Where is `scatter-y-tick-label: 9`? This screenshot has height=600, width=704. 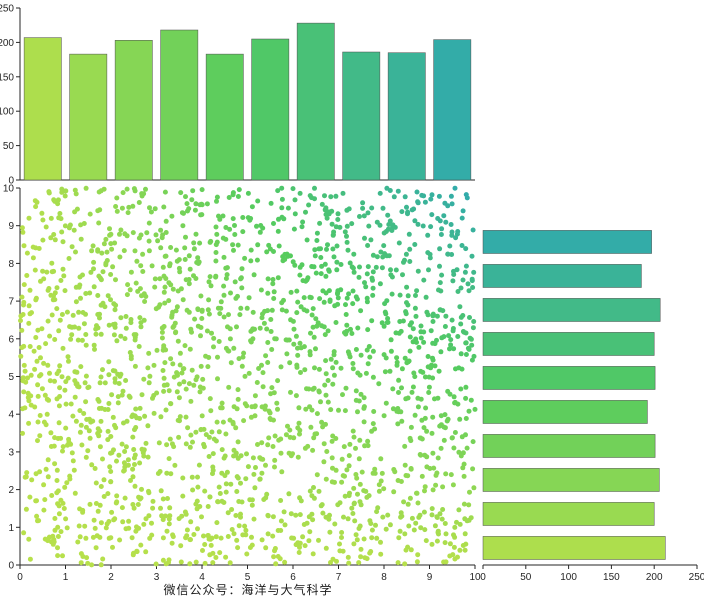 scatter-y-tick-label: 9 is located at coordinates (11, 226).